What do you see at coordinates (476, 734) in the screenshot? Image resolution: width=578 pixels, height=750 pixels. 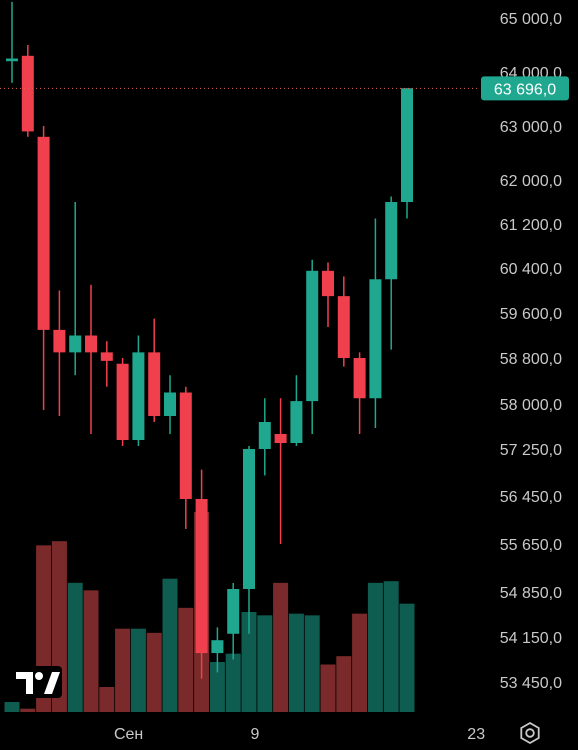 I see `time-axis-label: 23` at bounding box center [476, 734].